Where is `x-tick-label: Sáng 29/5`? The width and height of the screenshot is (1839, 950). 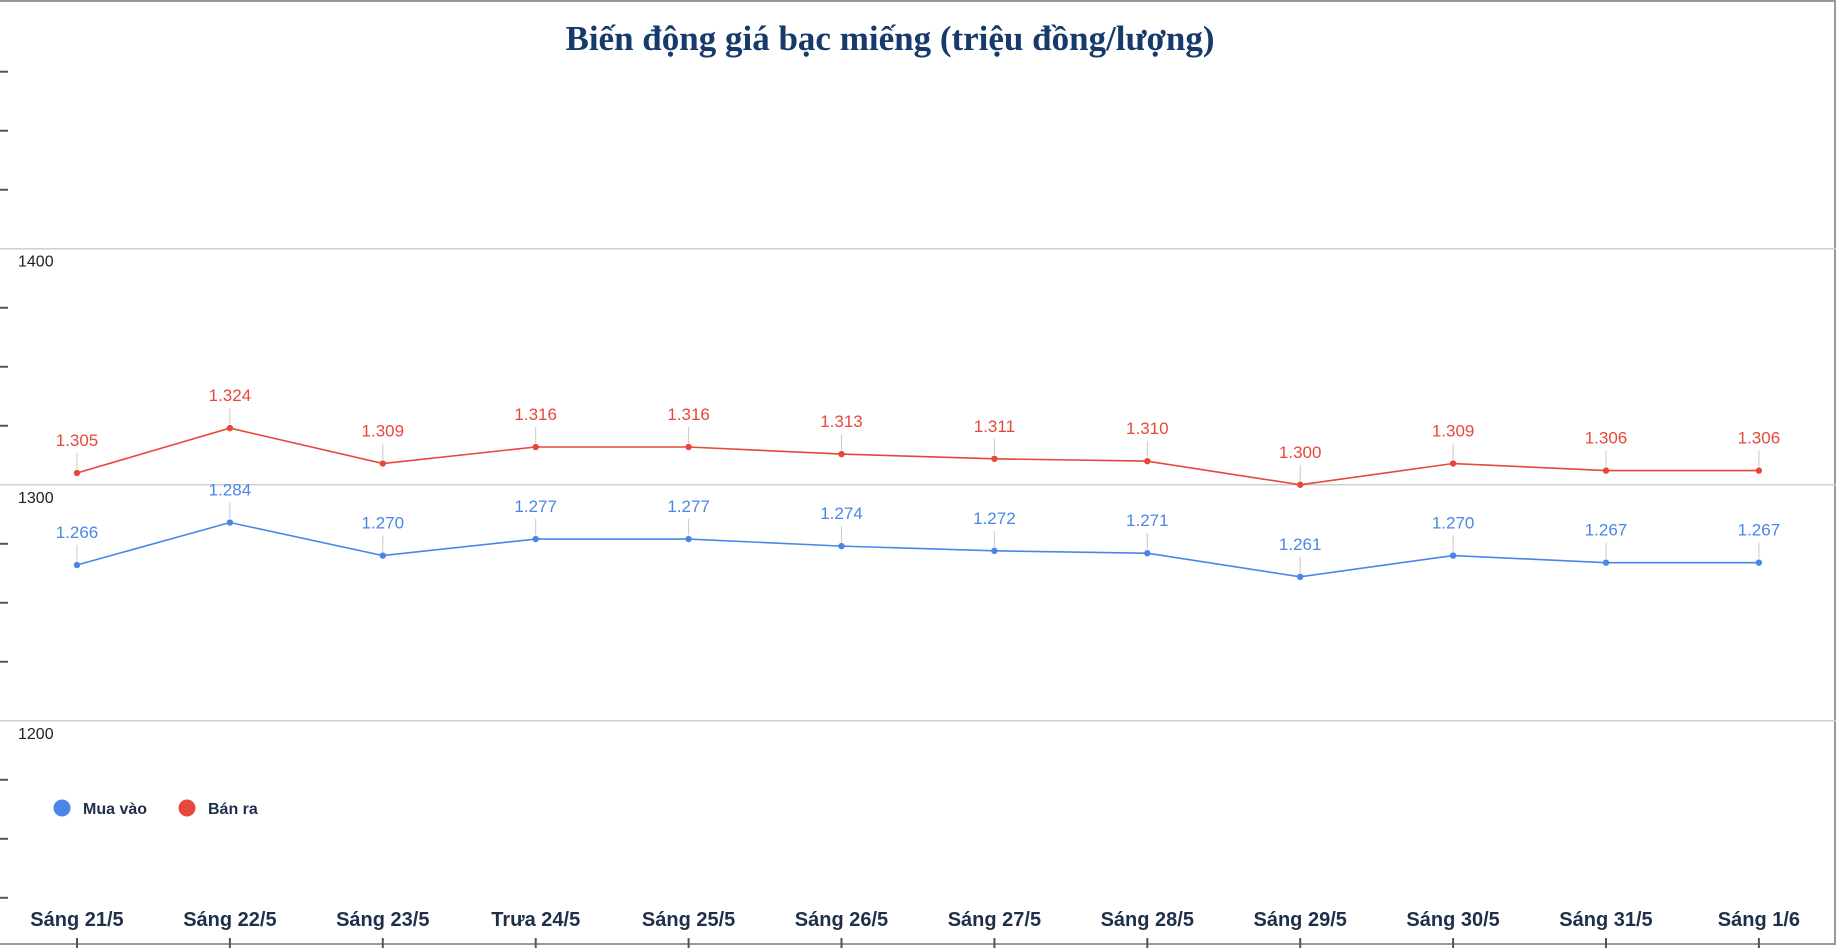 x-tick-label: Sáng 29/5 is located at coordinates (1300, 920).